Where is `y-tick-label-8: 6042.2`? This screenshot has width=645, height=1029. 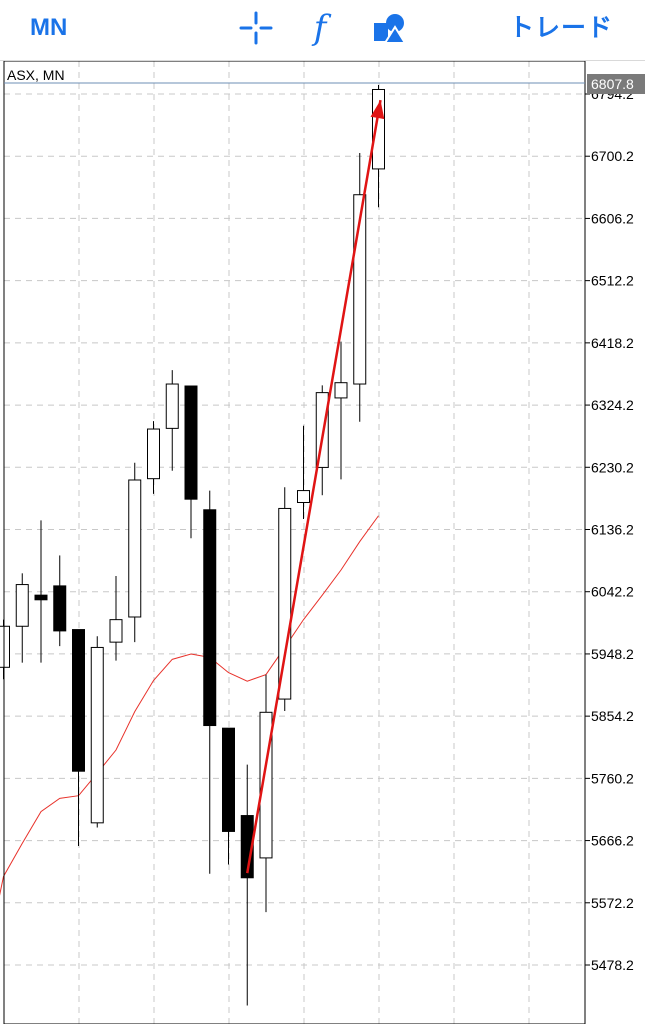
y-tick-label-8: 6042.2 is located at coordinates (612, 592).